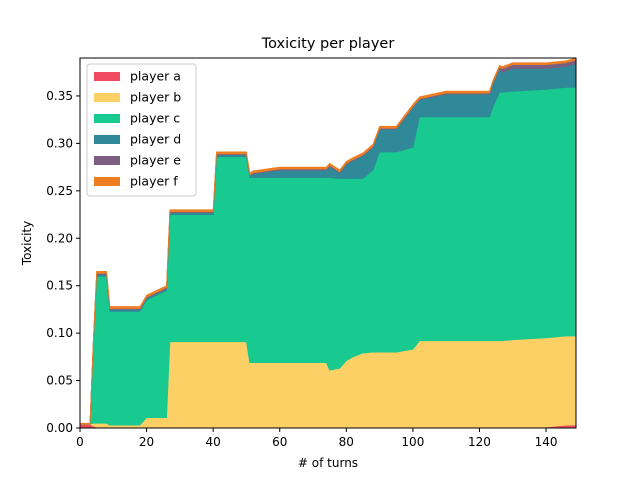 This screenshot has width=640, height=480. What do you see at coordinates (479, 442) in the screenshot?
I see `x-tick-label: 120` at bounding box center [479, 442].